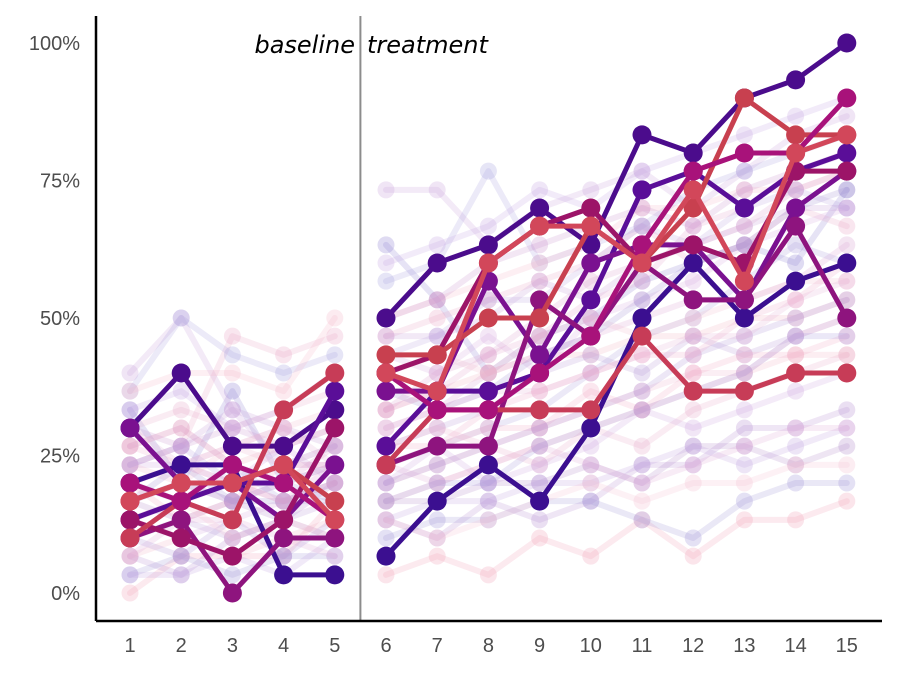 This screenshot has height=675, width=900. What do you see at coordinates (335, 355) in the screenshot?
I see `faded-series-6-point` at bounding box center [335, 355].